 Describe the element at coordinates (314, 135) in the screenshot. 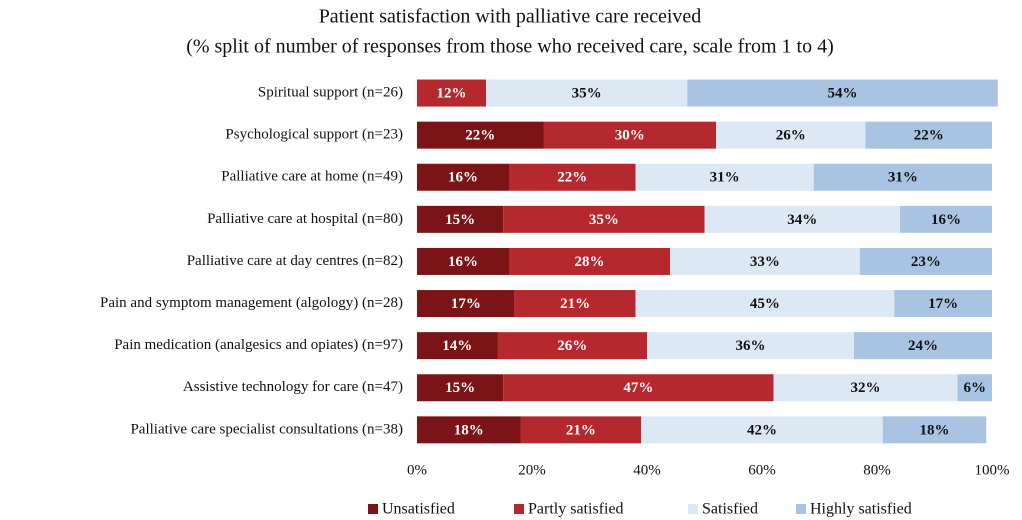

I see `category-label: Psychological support (n=23)` at that location.